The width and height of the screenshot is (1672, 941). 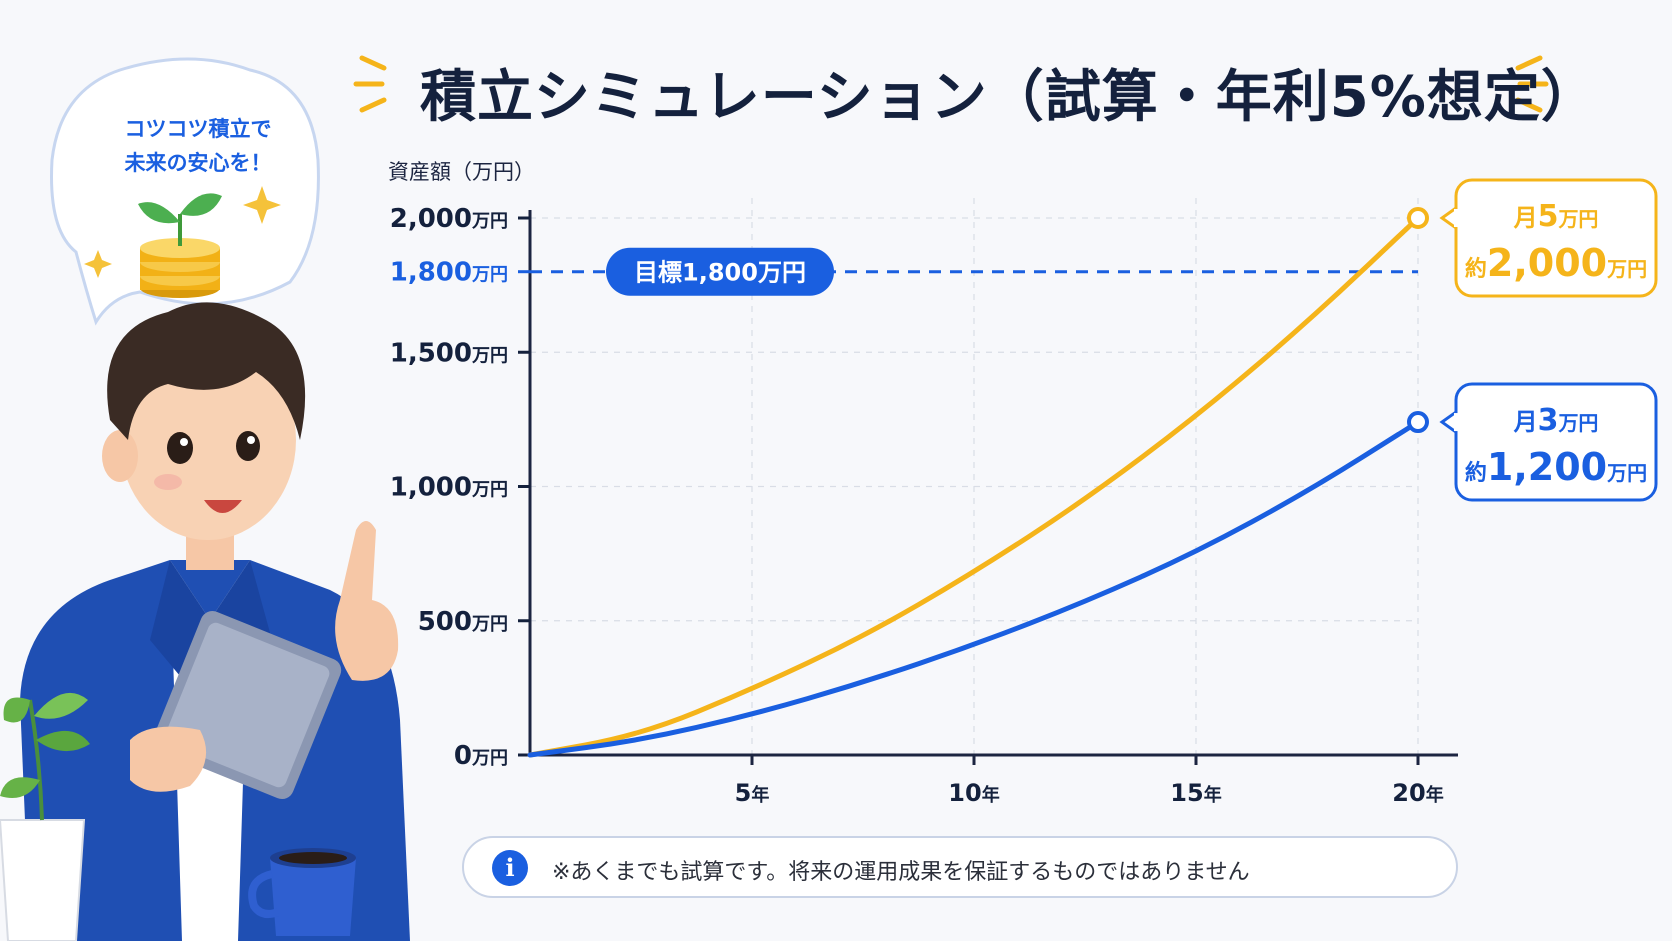 I want to click on speech-bubble-line1: コツコツ積立で, so click(x=198, y=129).